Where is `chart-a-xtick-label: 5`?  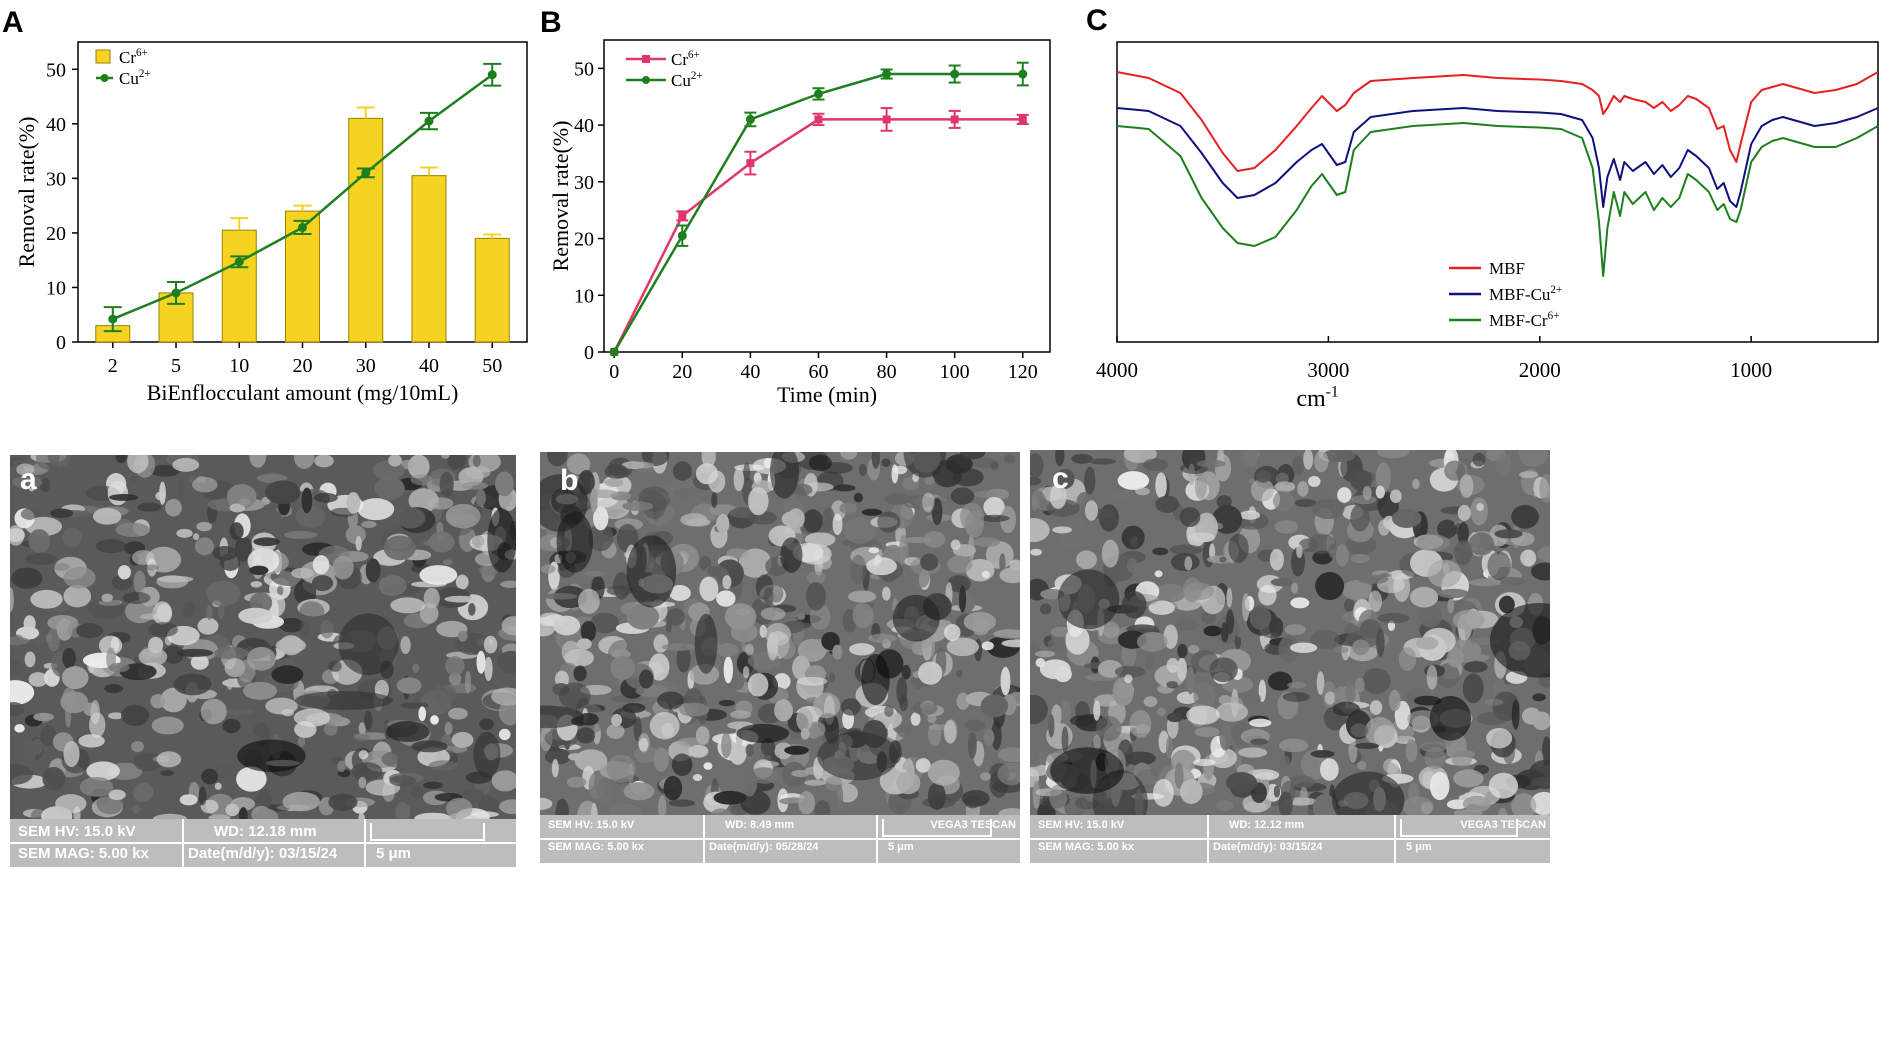
chart-a-xtick-label: 5 is located at coordinates (176, 366).